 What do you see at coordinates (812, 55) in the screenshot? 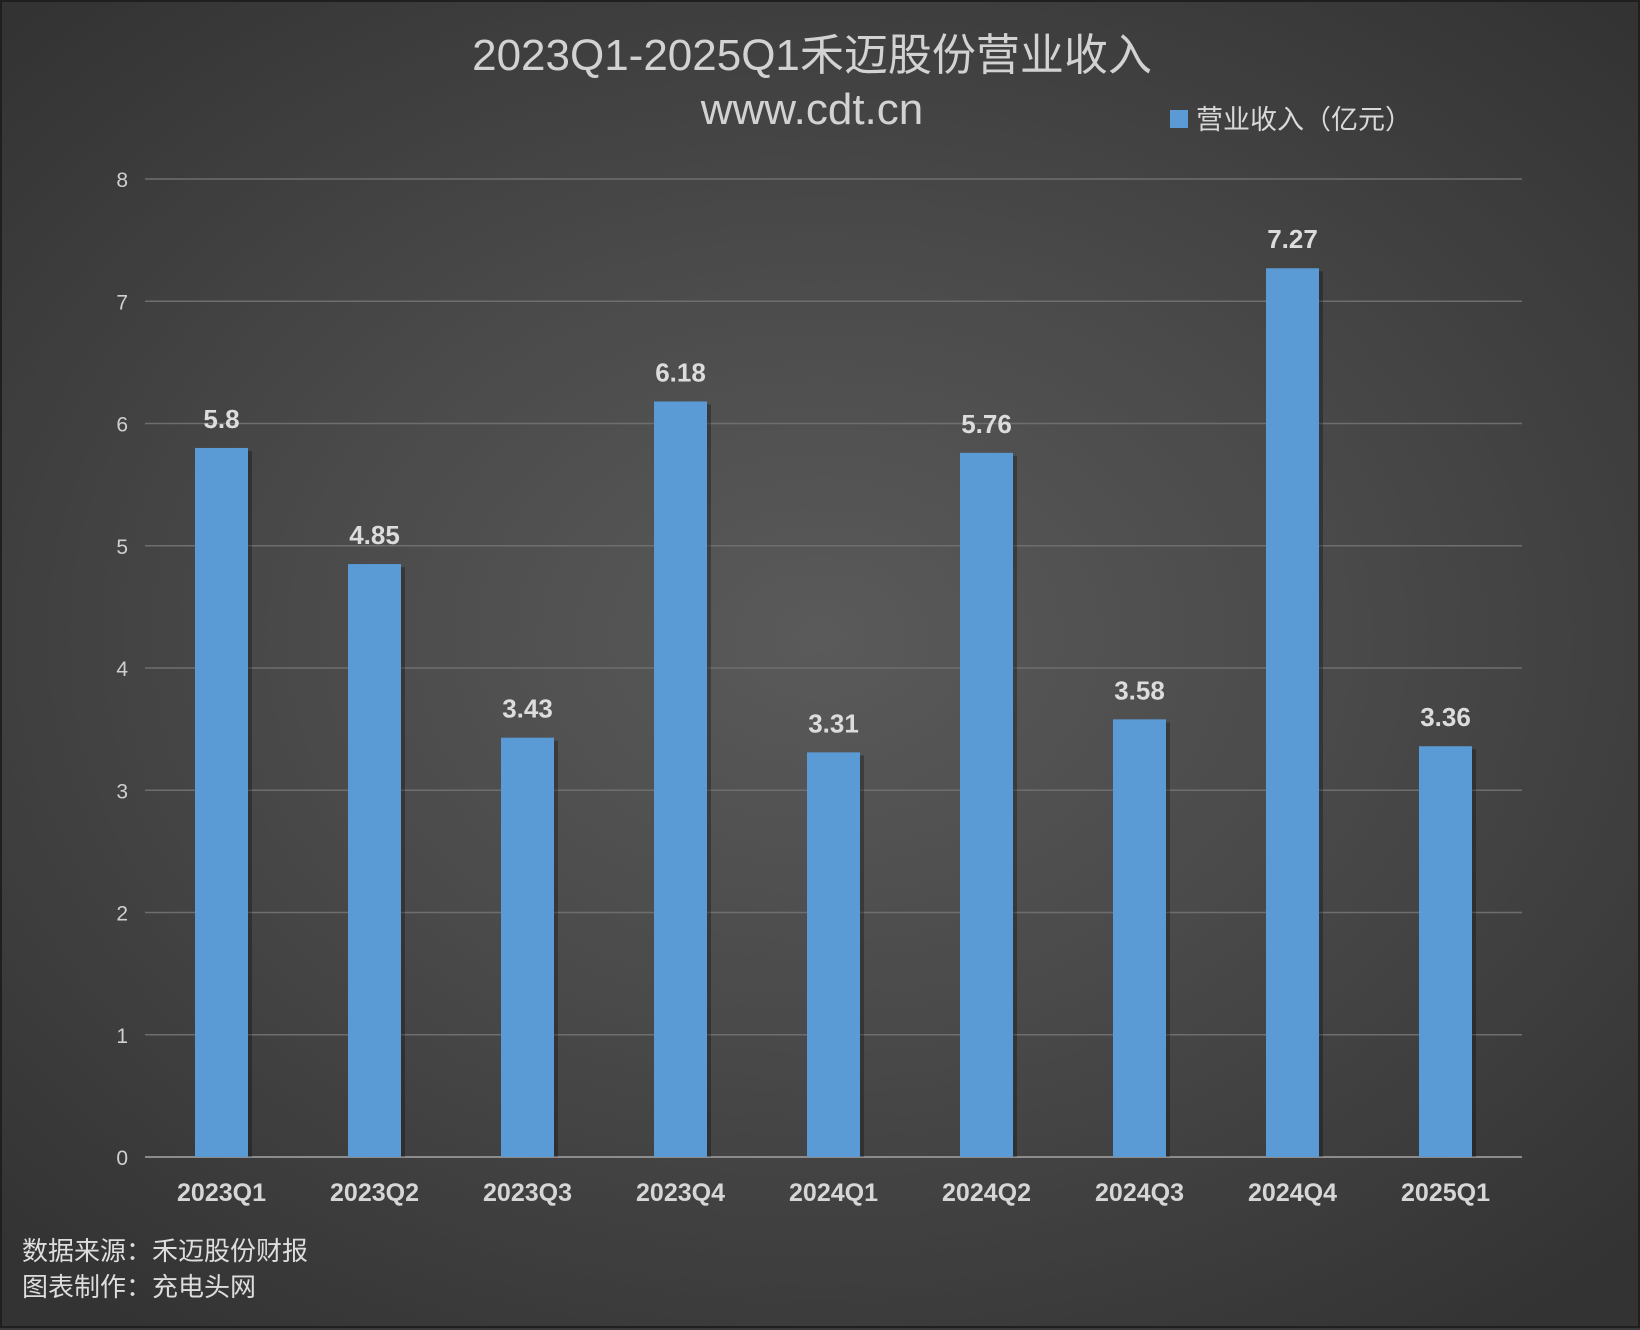
I see `chart-title: 2023Q1-2025Q1禾迈股份营业收入` at bounding box center [812, 55].